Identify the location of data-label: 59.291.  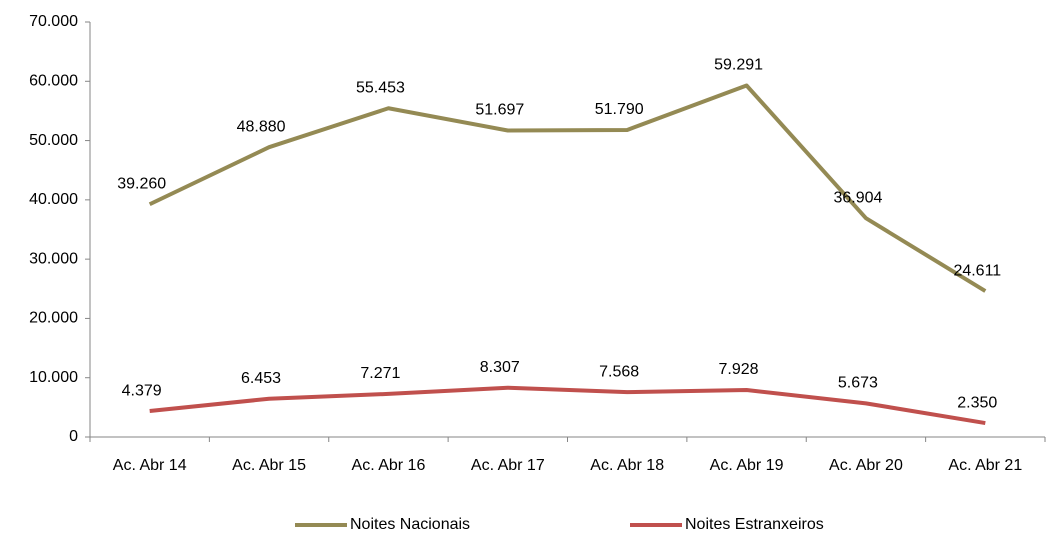
(738, 65).